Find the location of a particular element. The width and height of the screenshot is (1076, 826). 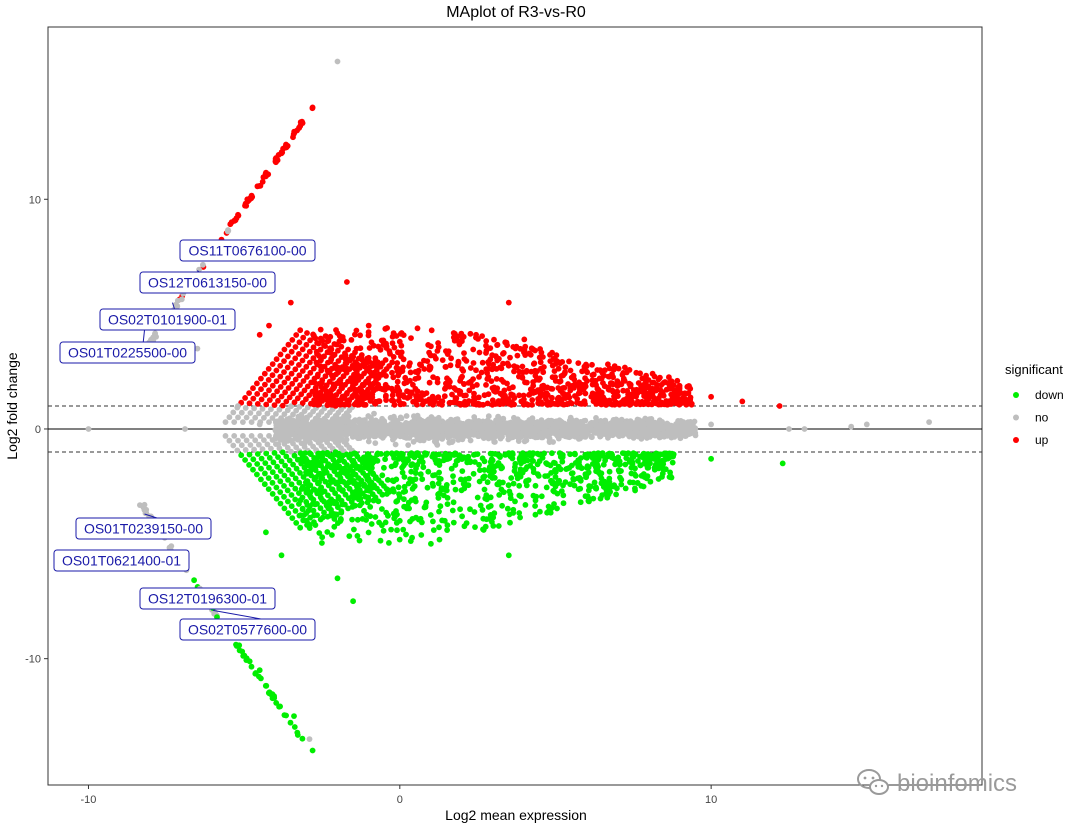

gene-label-text: OS12T0196300-01 is located at coordinates (207, 599).